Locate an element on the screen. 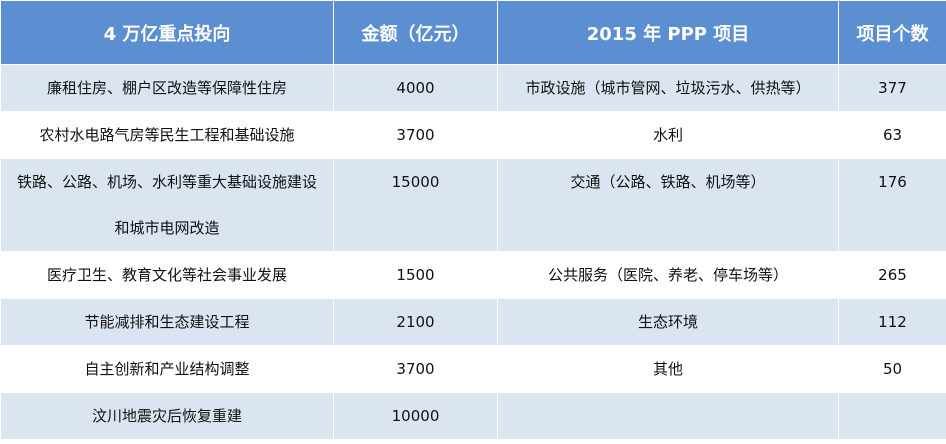  table-row: 医疗卫生、教育文化等社会事业发展 1500 公共服务（医院、养老、停车场等） 265 is located at coordinates (473, 275).